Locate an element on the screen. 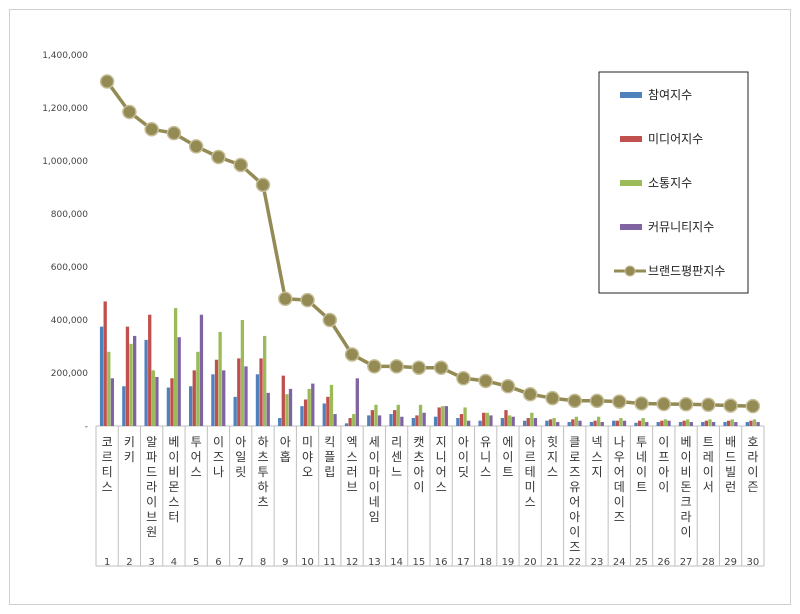 The height and width of the screenshot is (614, 800). x-rank-label: 9 is located at coordinates (285, 562).